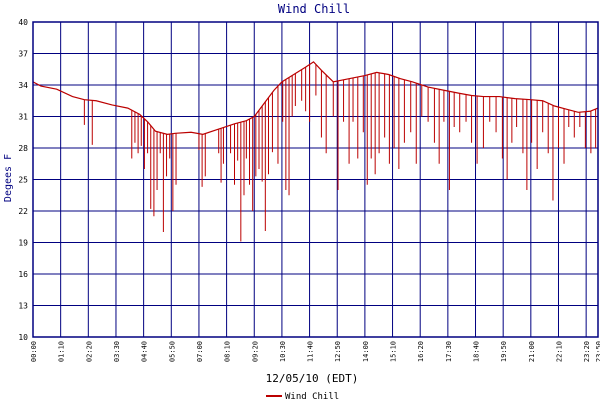 The width and height of the screenshot is (600, 400). Describe the element at coordinates (200, 351) in the screenshot. I see `x-tick-label: 07:00` at that location.